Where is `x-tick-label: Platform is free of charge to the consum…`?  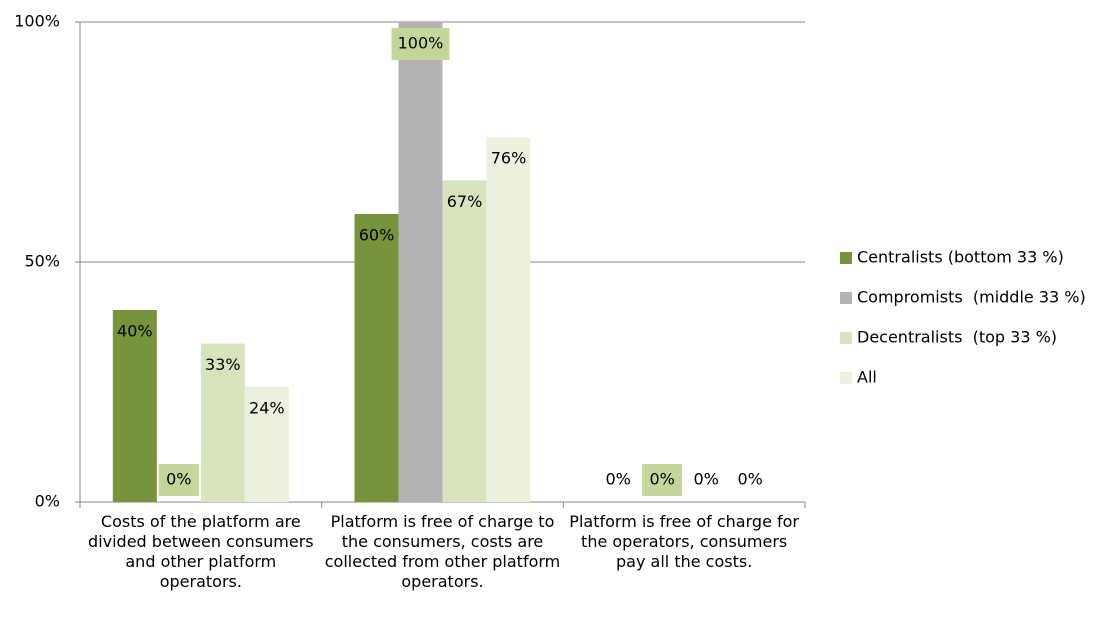 x-tick-label: Platform is free of charge to the consum… is located at coordinates (442, 551).